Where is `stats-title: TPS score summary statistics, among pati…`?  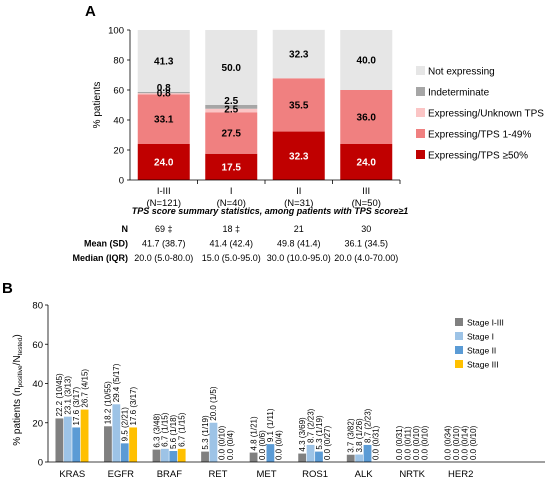
stats-title: TPS score summary statistics, among pati… is located at coordinates (270, 211).